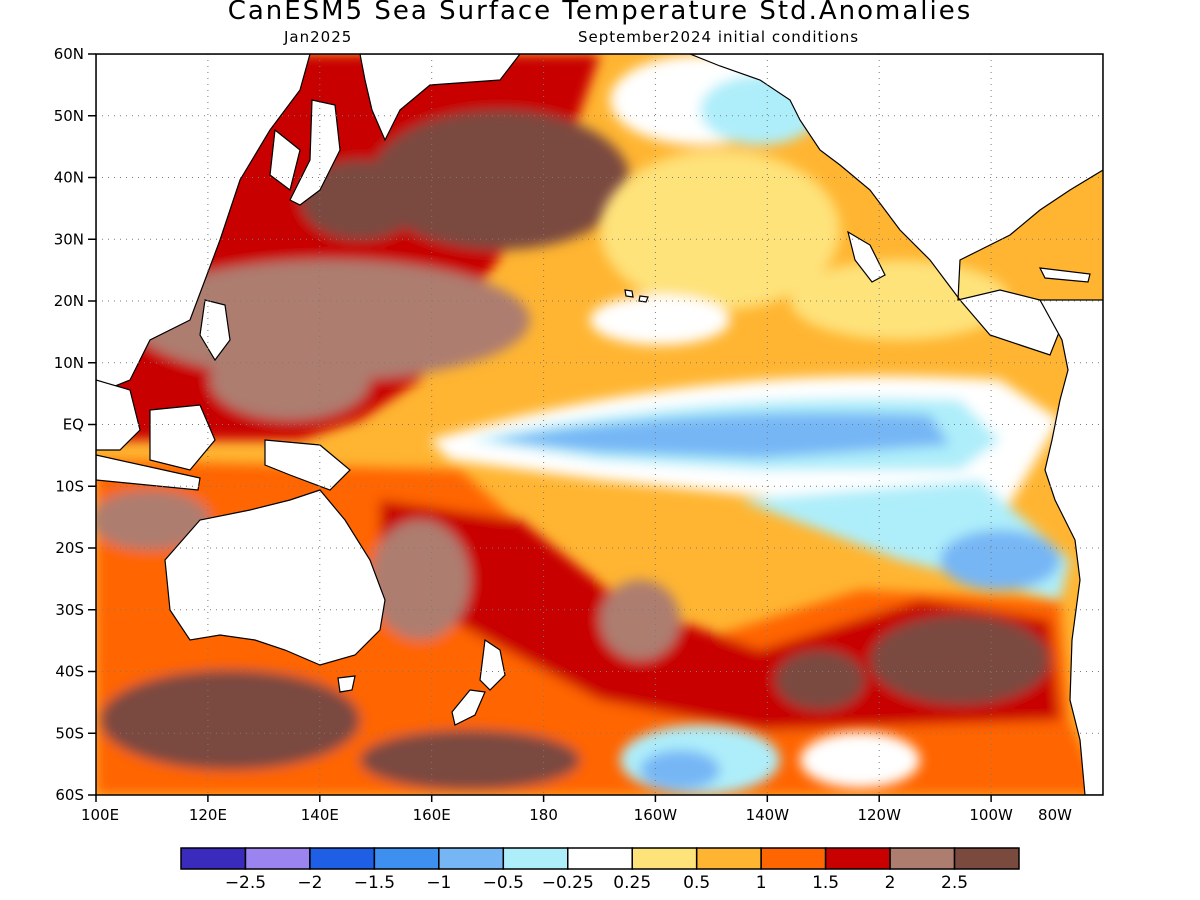  I want to click on lat-label: 40N, so click(69, 178).